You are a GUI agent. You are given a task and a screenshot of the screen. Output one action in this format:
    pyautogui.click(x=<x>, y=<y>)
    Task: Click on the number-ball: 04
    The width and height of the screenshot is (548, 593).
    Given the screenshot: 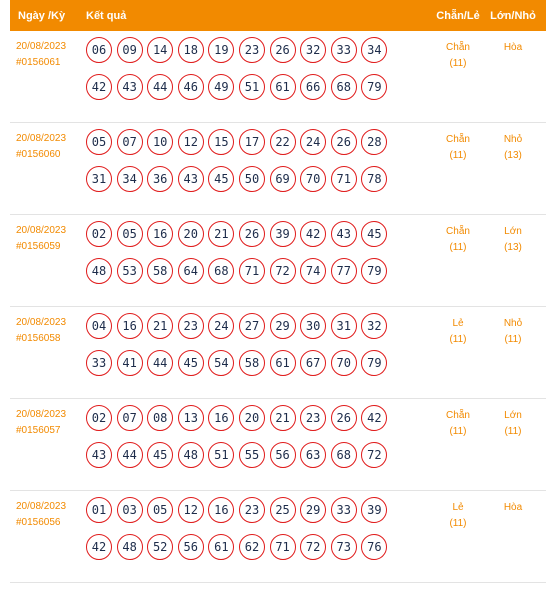 What is the action you would take?
    pyautogui.click(x=99, y=326)
    